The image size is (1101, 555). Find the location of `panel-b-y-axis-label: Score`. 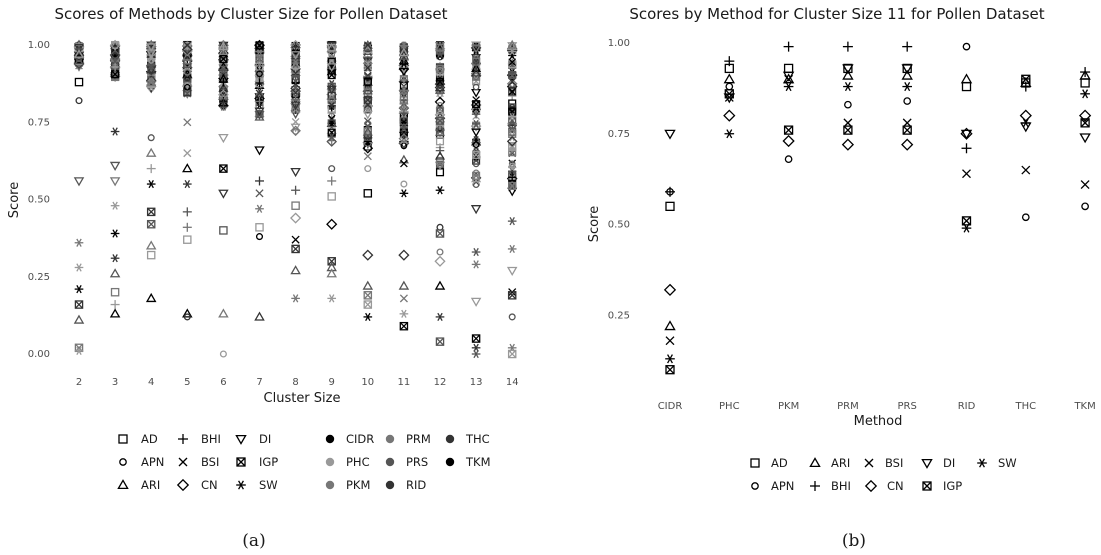

panel-b-y-axis-label: Score is located at coordinates (594, 224).